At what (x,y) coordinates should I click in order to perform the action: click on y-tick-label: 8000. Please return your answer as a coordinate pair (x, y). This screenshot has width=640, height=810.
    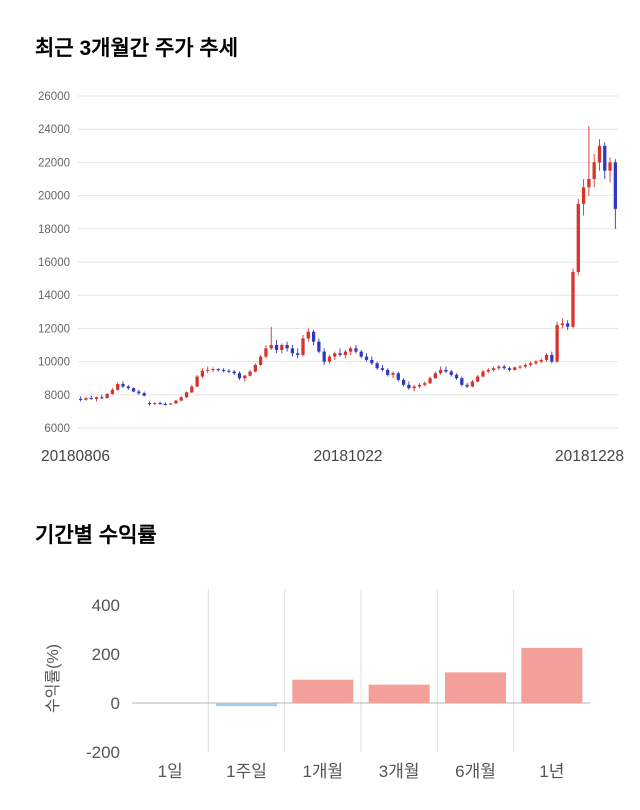
    Looking at the image, I should click on (57, 396).